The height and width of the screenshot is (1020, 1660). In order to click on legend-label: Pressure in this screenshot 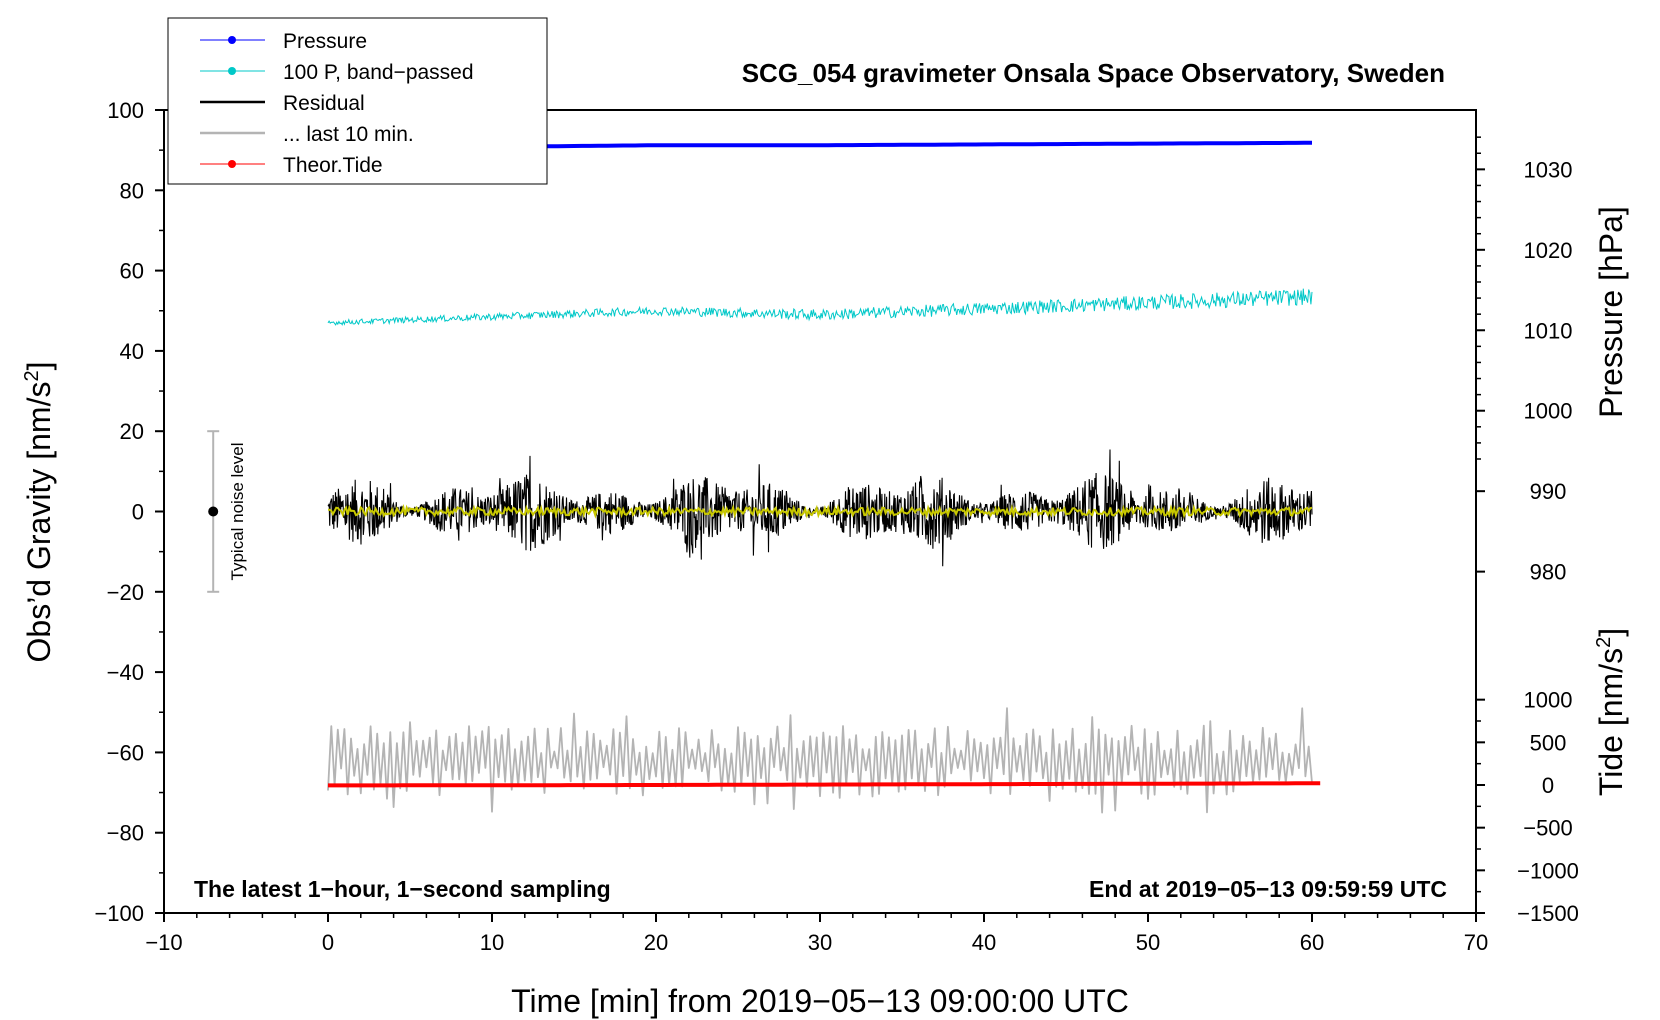, I will do `click(325, 41)`.